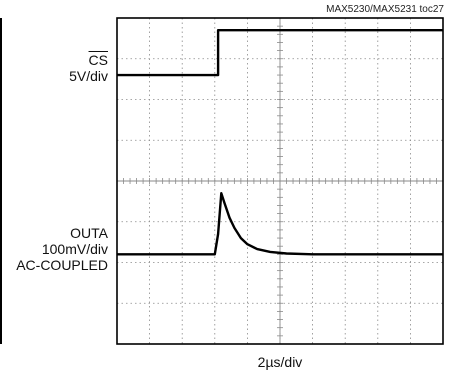  I want to click on outa-scale-label: 100mV/div, so click(74, 249).